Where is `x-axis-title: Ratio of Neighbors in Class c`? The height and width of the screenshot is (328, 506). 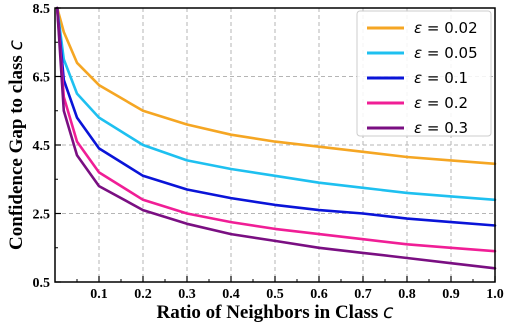
x-axis-title: Ratio of Neighbors in Class c is located at coordinates (275, 312).